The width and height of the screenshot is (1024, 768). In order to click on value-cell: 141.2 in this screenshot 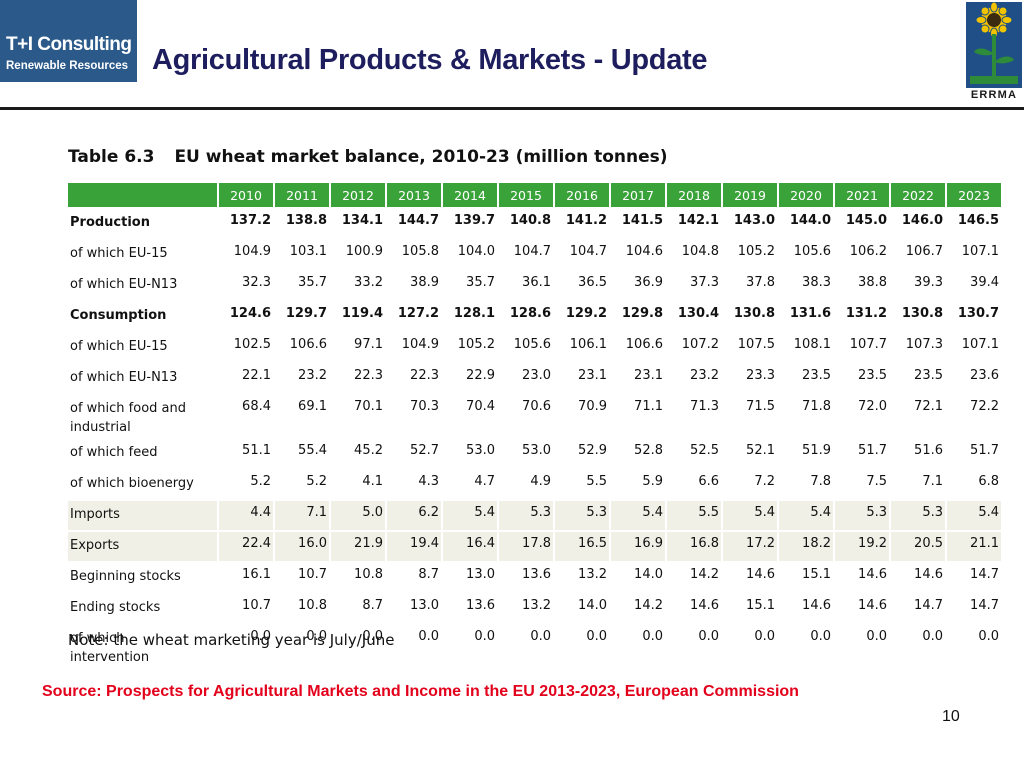, I will do `click(586, 220)`.